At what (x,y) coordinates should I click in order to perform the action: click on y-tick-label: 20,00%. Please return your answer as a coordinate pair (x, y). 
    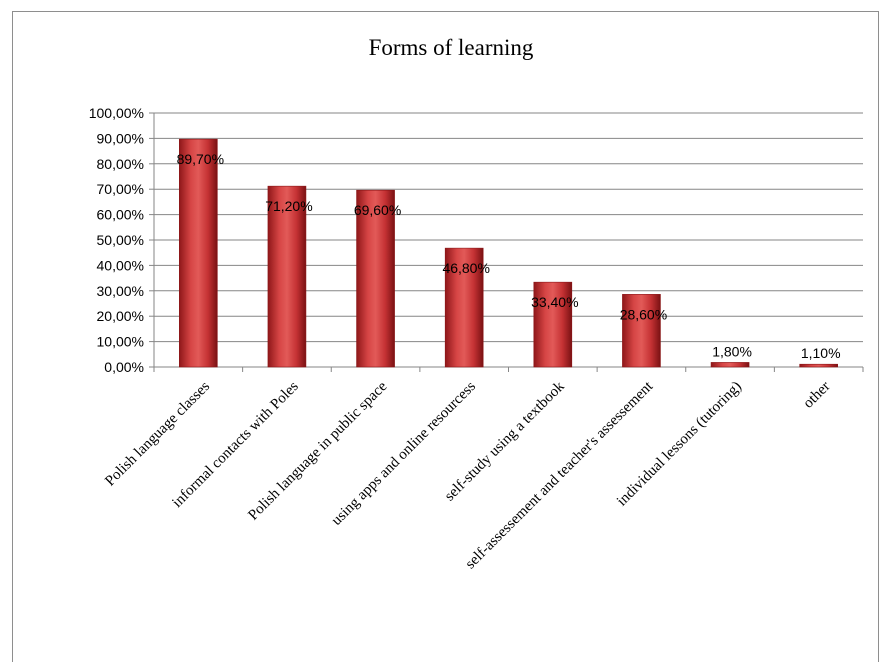
    Looking at the image, I should click on (120, 316).